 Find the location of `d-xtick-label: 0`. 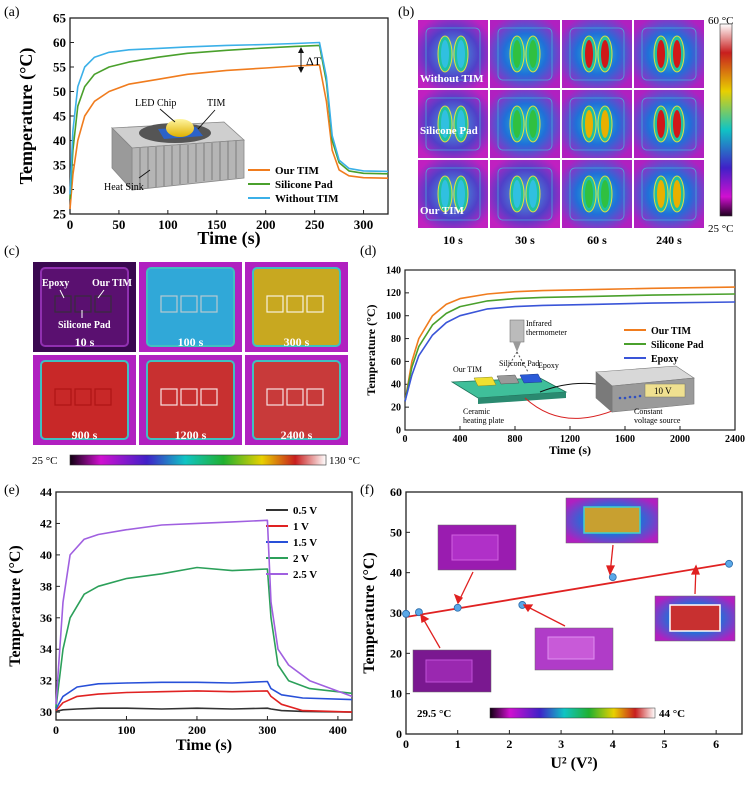

d-xtick-label: 0 is located at coordinates (405, 439).